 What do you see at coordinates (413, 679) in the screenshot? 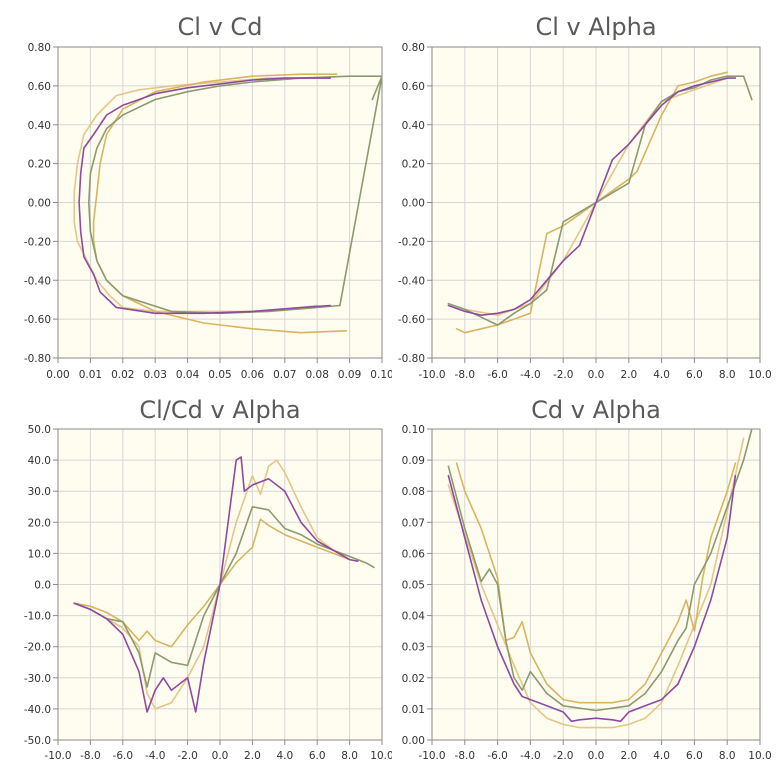
I see `y-tick-label: 0.02` at bounding box center [413, 679].